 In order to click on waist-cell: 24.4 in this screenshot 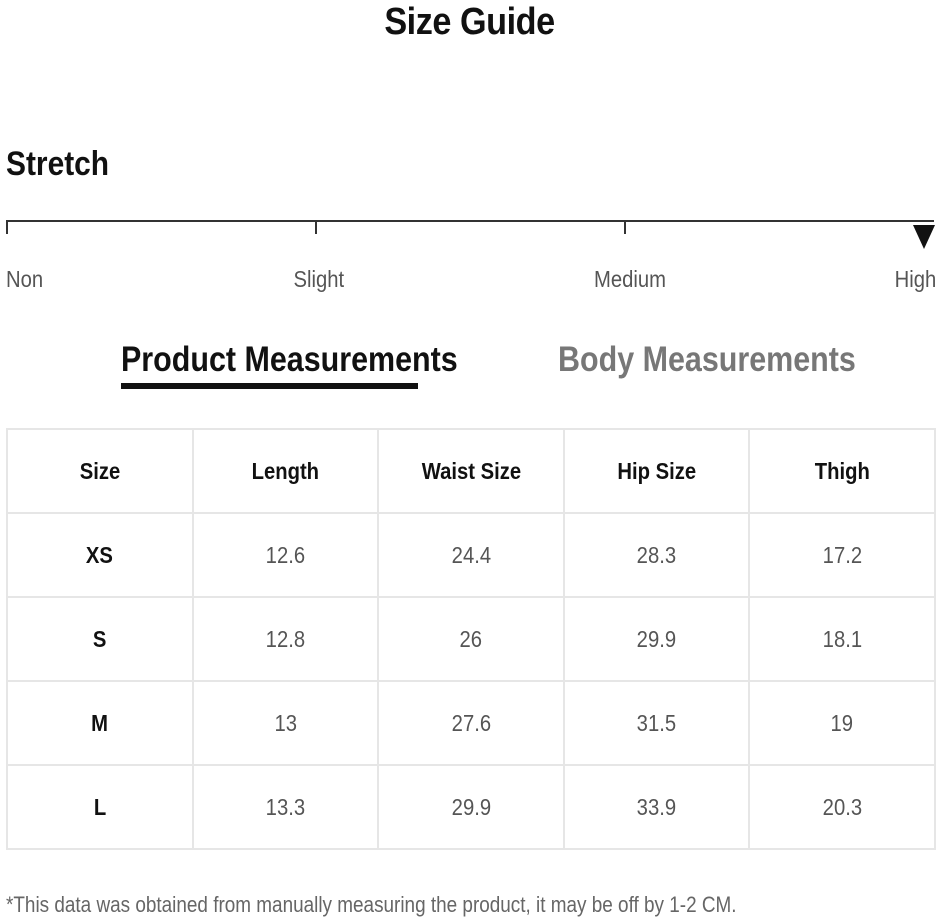, I will do `click(471, 555)`.